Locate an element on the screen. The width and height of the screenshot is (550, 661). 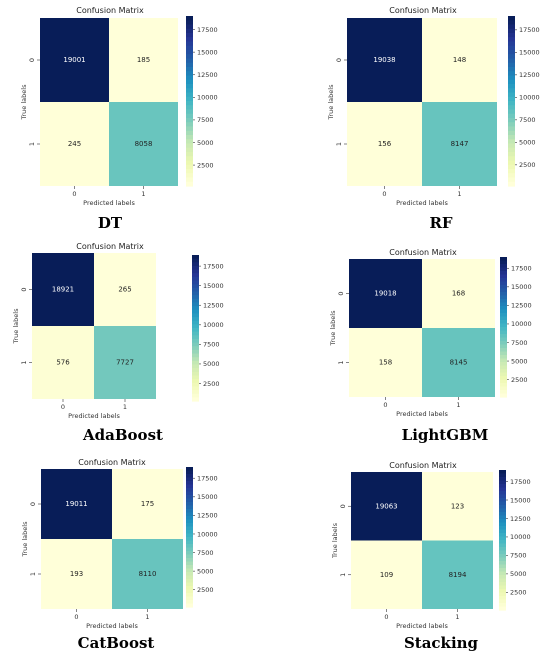
cell-value: 19001 is located at coordinates (74, 60).